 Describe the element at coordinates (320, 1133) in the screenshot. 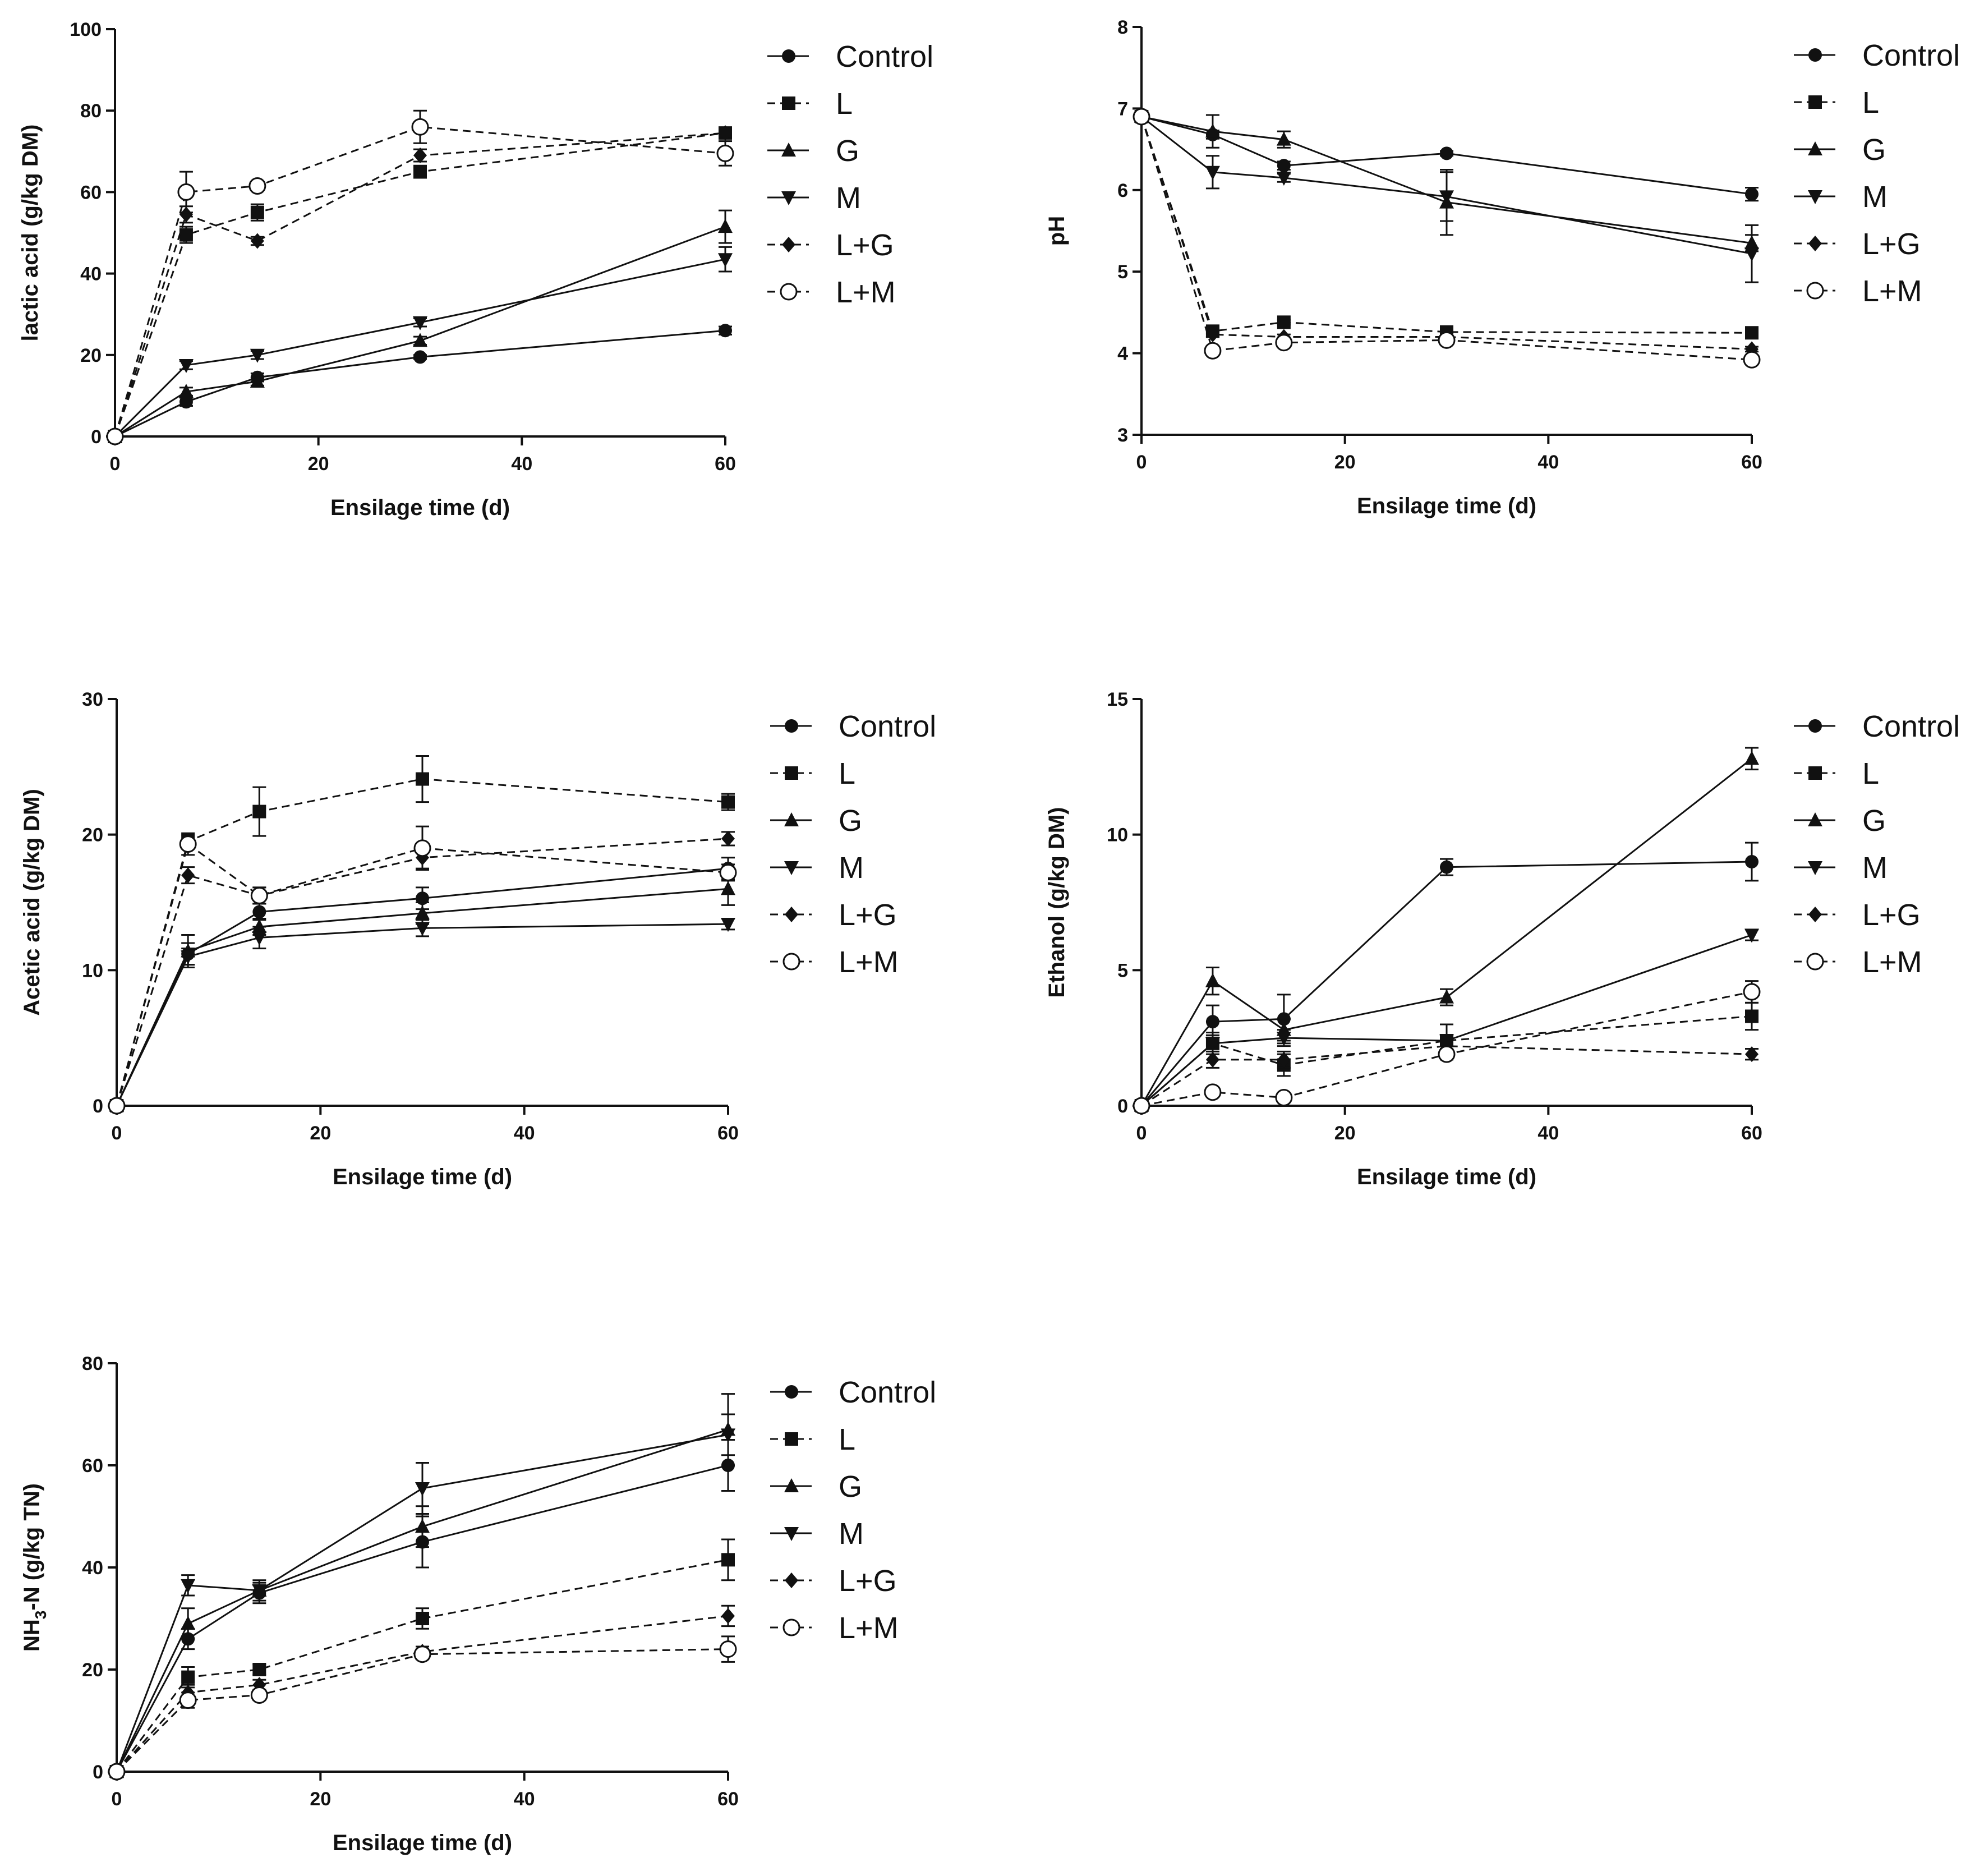

I see `chart-3-x-tick-label: 20` at that location.